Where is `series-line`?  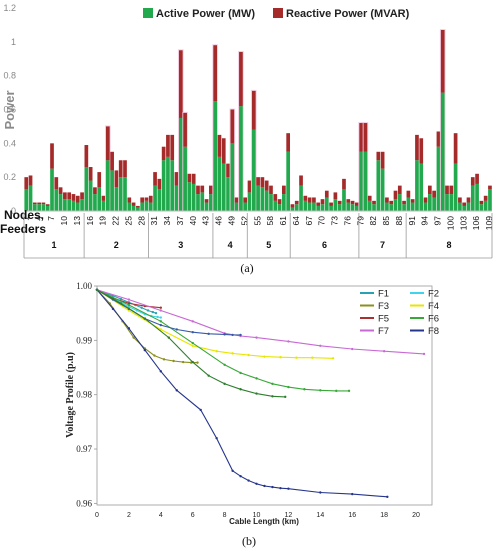
series-line is located at coordinates (260, 322).